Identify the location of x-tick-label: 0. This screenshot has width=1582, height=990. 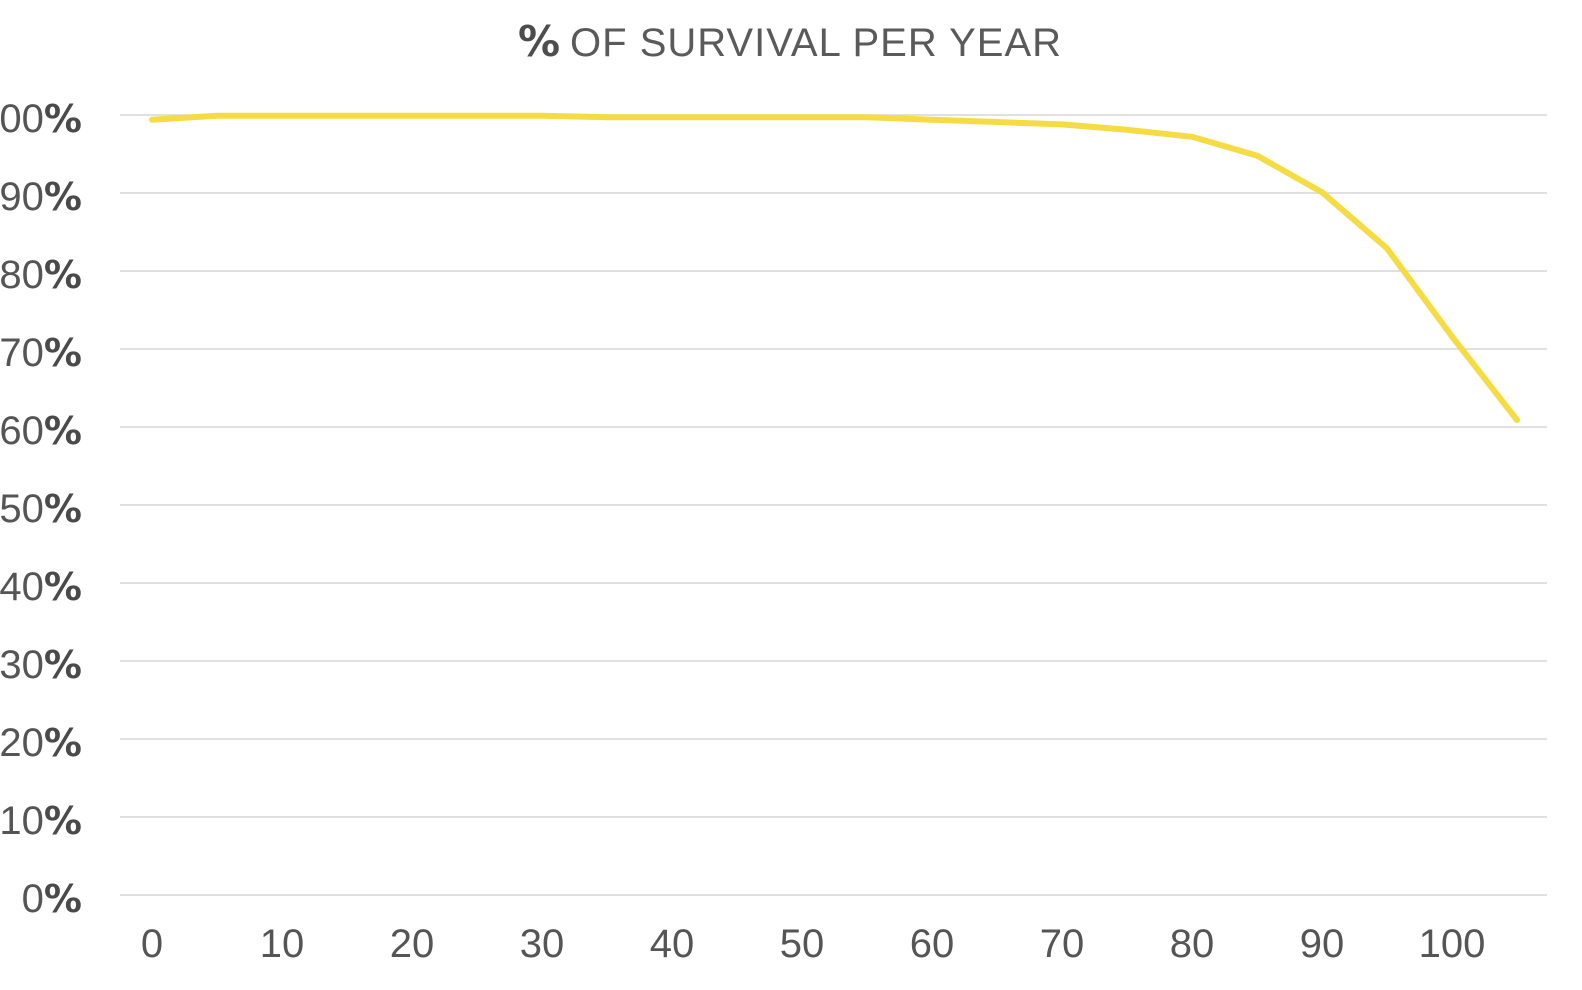
(152, 944).